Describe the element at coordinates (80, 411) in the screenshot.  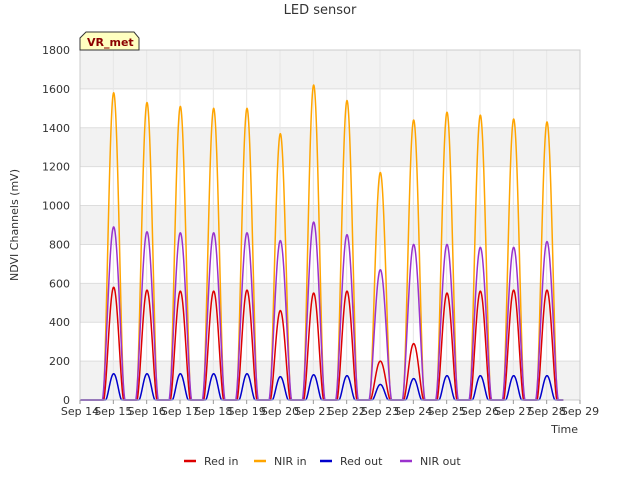
I see `x-tick-label: Sep 14` at that location.